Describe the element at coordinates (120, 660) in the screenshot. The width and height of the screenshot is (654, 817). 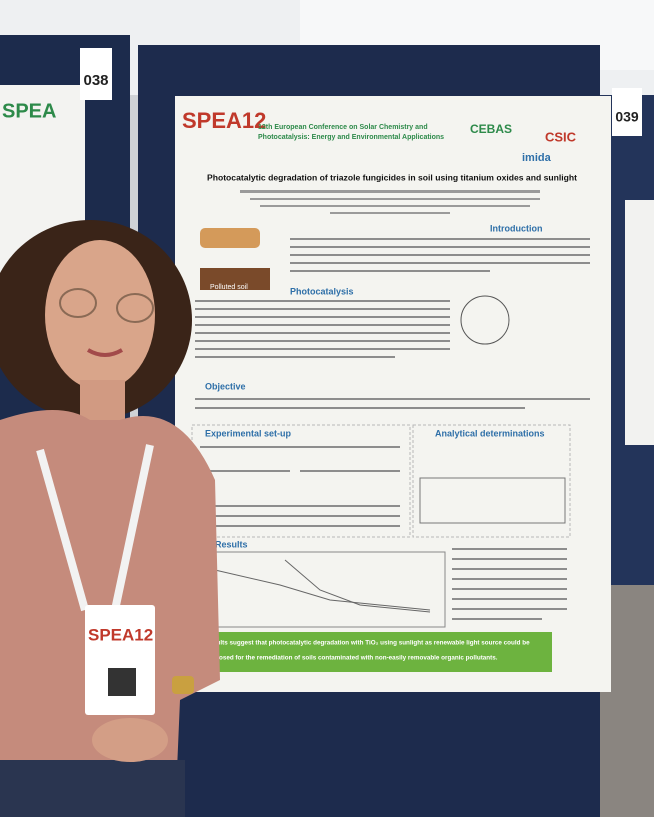
I see `badge` at that location.